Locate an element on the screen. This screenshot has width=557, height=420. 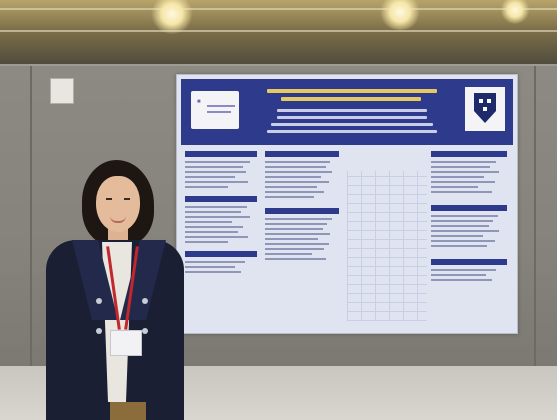
poster-header: ■ is located at coordinates (347, 112).